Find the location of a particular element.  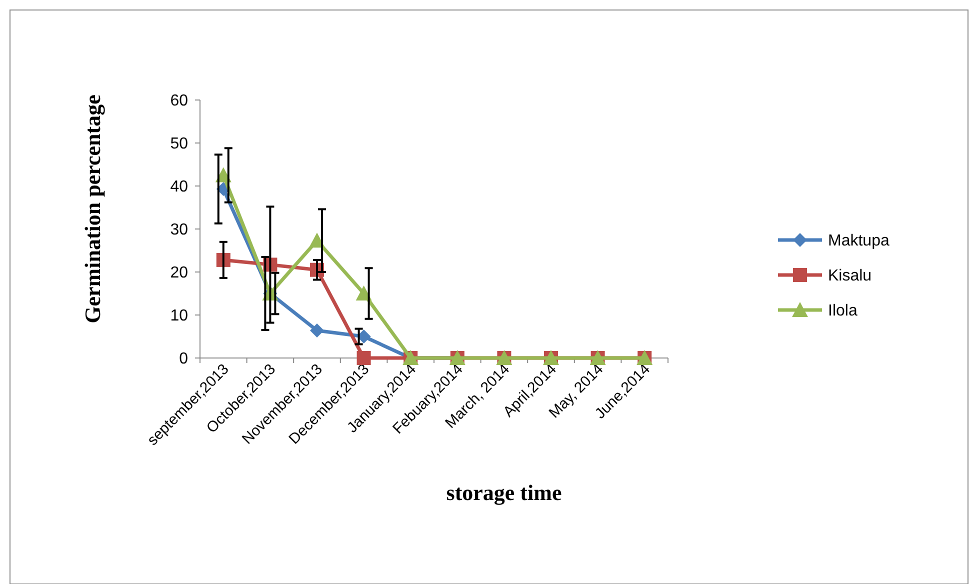

legend-label: Kisalu is located at coordinates (850, 276).